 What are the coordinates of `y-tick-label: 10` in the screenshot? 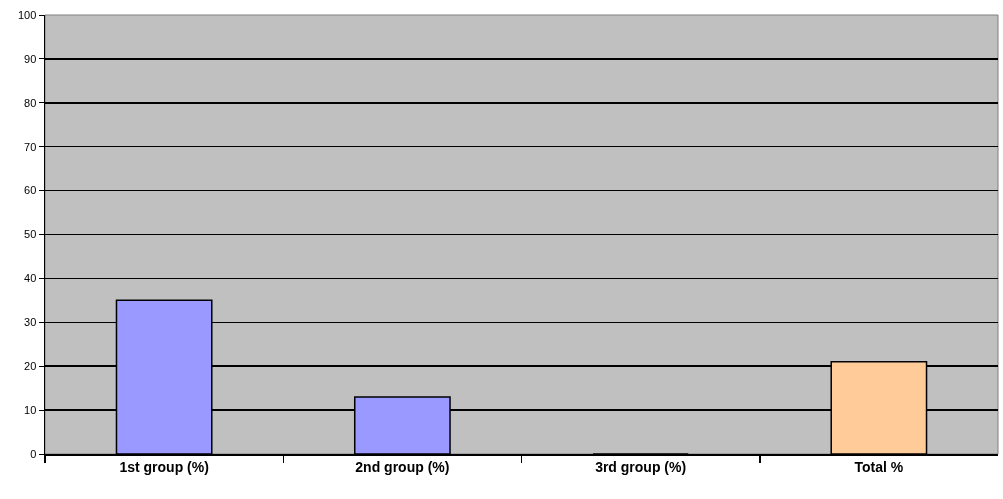 It's located at (30, 409).